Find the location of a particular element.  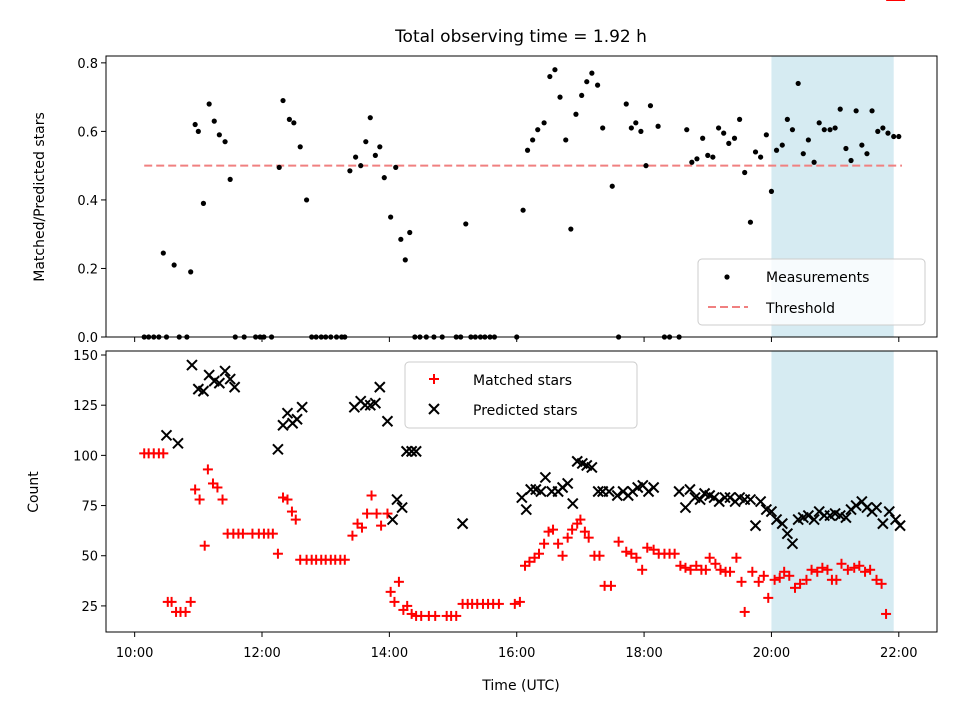

x-tick-label: 22:00 is located at coordinates (898, 653).